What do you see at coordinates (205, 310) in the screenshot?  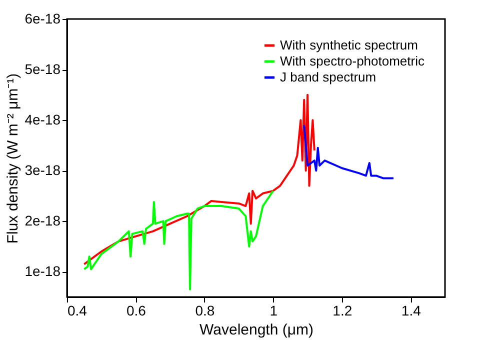 I see `x-tick-label: 0.8` at bounding box center [205, 310].